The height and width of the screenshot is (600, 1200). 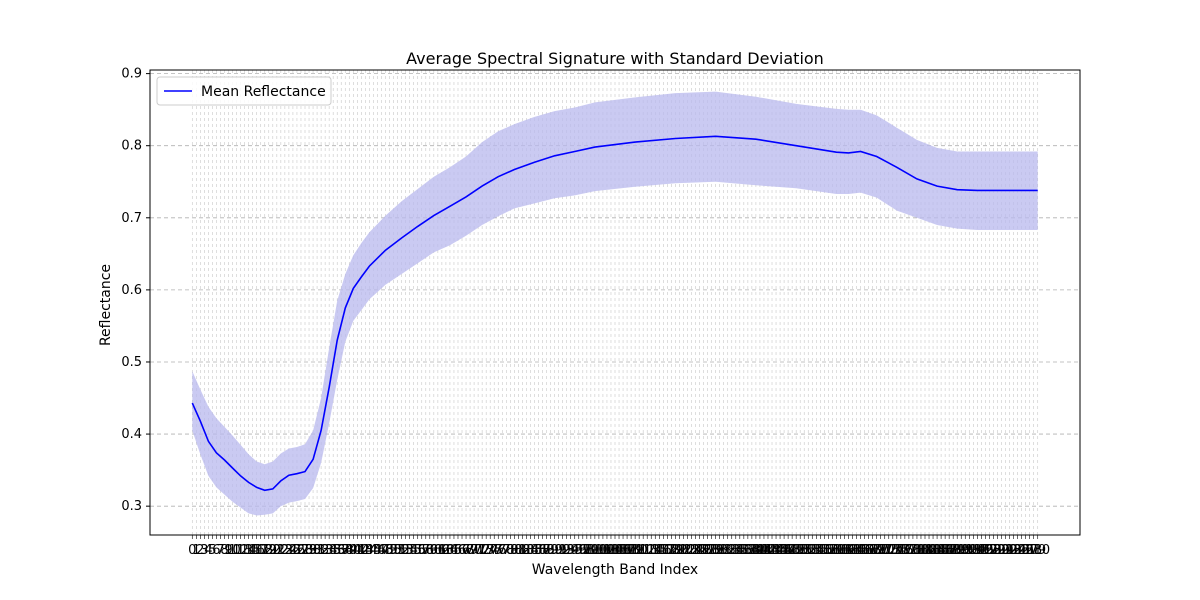 What do you see at coordinates (687, 550) in the screenshot?
I see `x-tick-label: 123` at bounding box center [687, 550].